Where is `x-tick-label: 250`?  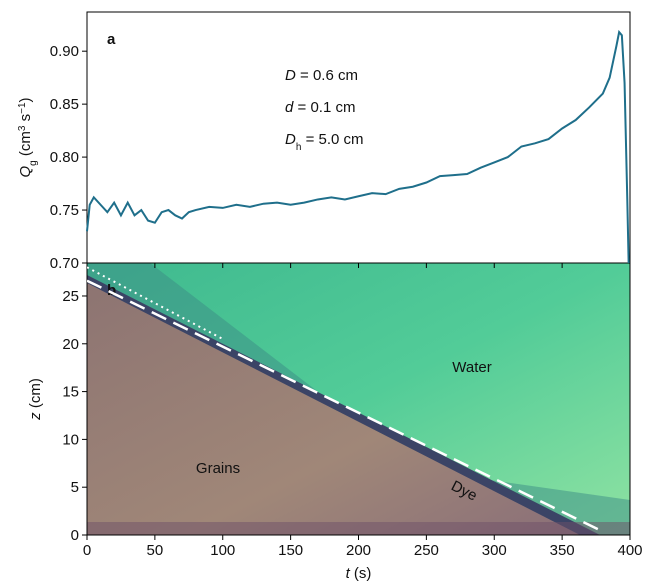
x-tick-label: 250 is located at coordinates (426, 550).